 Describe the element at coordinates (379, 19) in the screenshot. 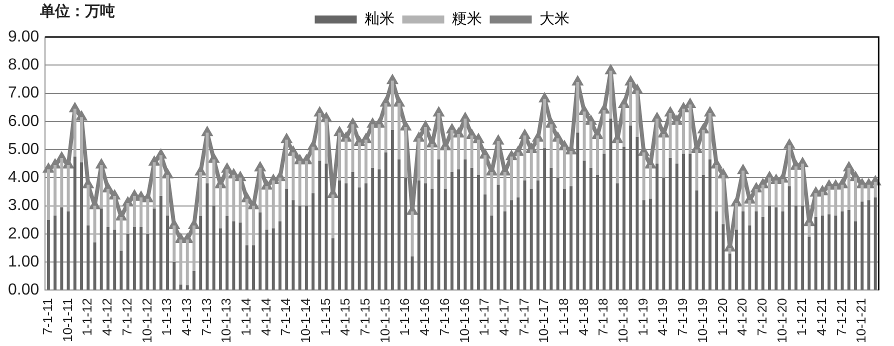

I see `legend-label: 籼米` at that location.